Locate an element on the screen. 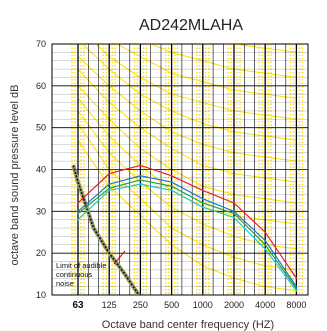 The width and height of the screenshot is (327, 331). x-tick-label: 8000 is located at coordinates (296, 305).